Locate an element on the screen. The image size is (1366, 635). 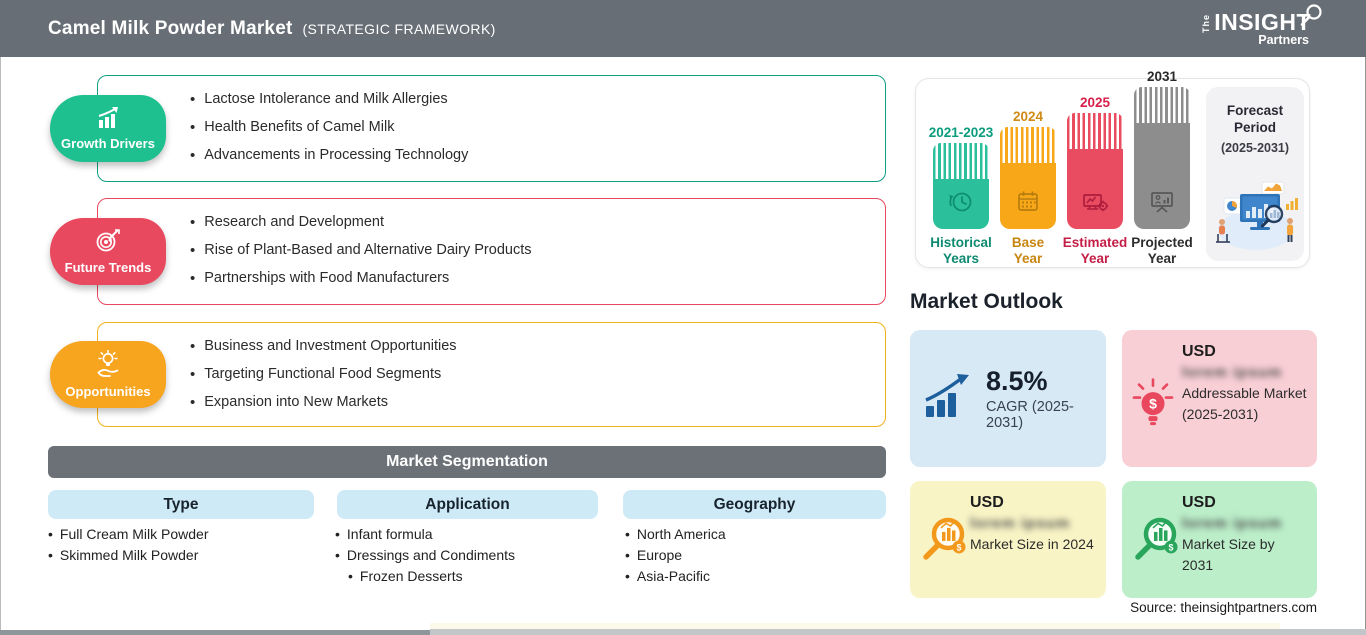
growth-drivers-badge: Growth Drivers is located at coordinates (108, 128).